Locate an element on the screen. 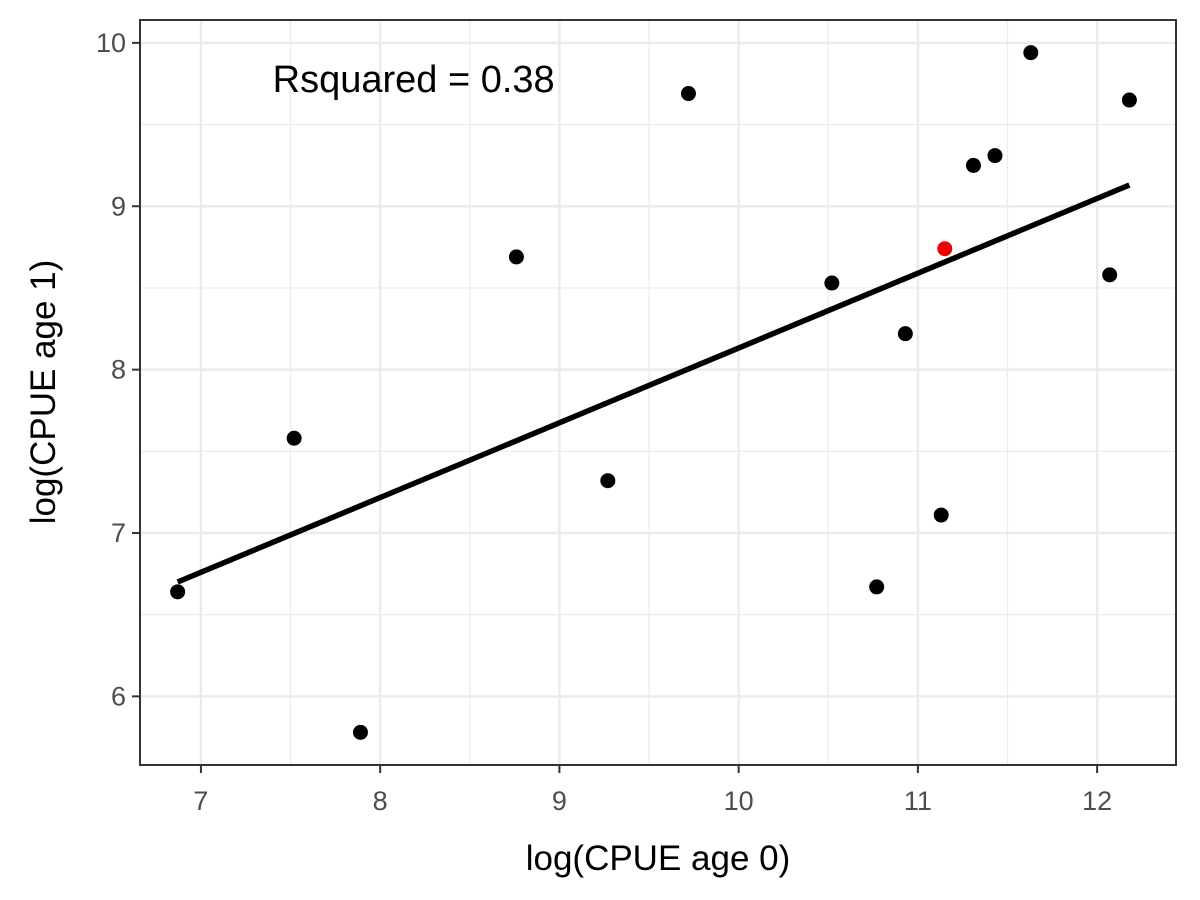 The width and height of the screenshot is (1200, 900). x-tick-label: 11 is located at coordinates (918, 801).